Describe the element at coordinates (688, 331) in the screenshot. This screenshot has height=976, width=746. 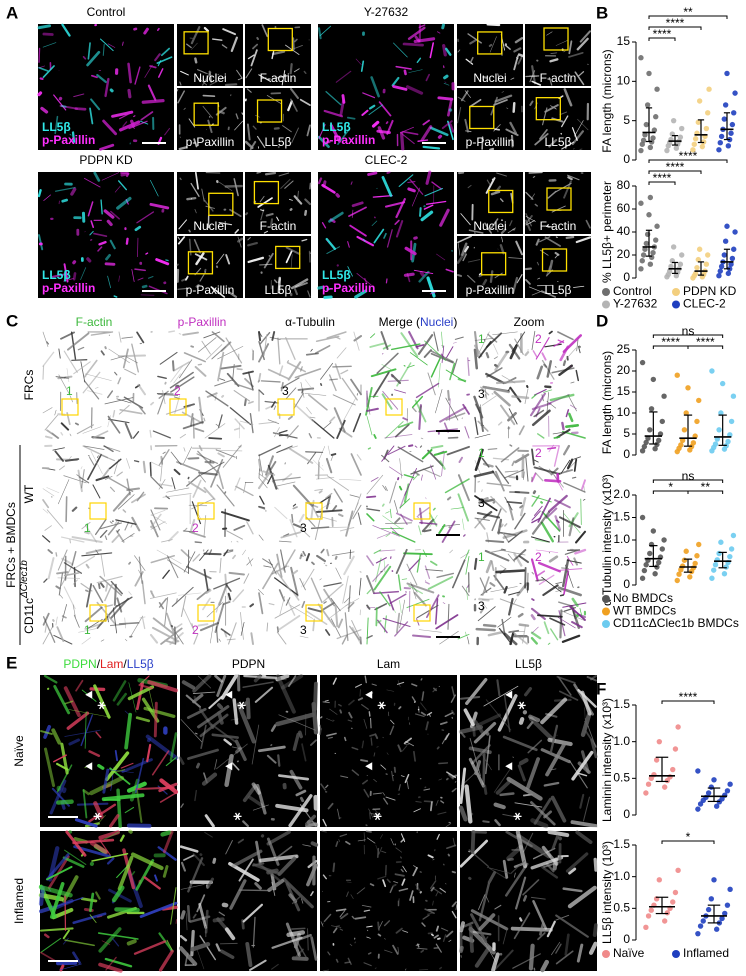
I see `significance-label: ns` at that location.